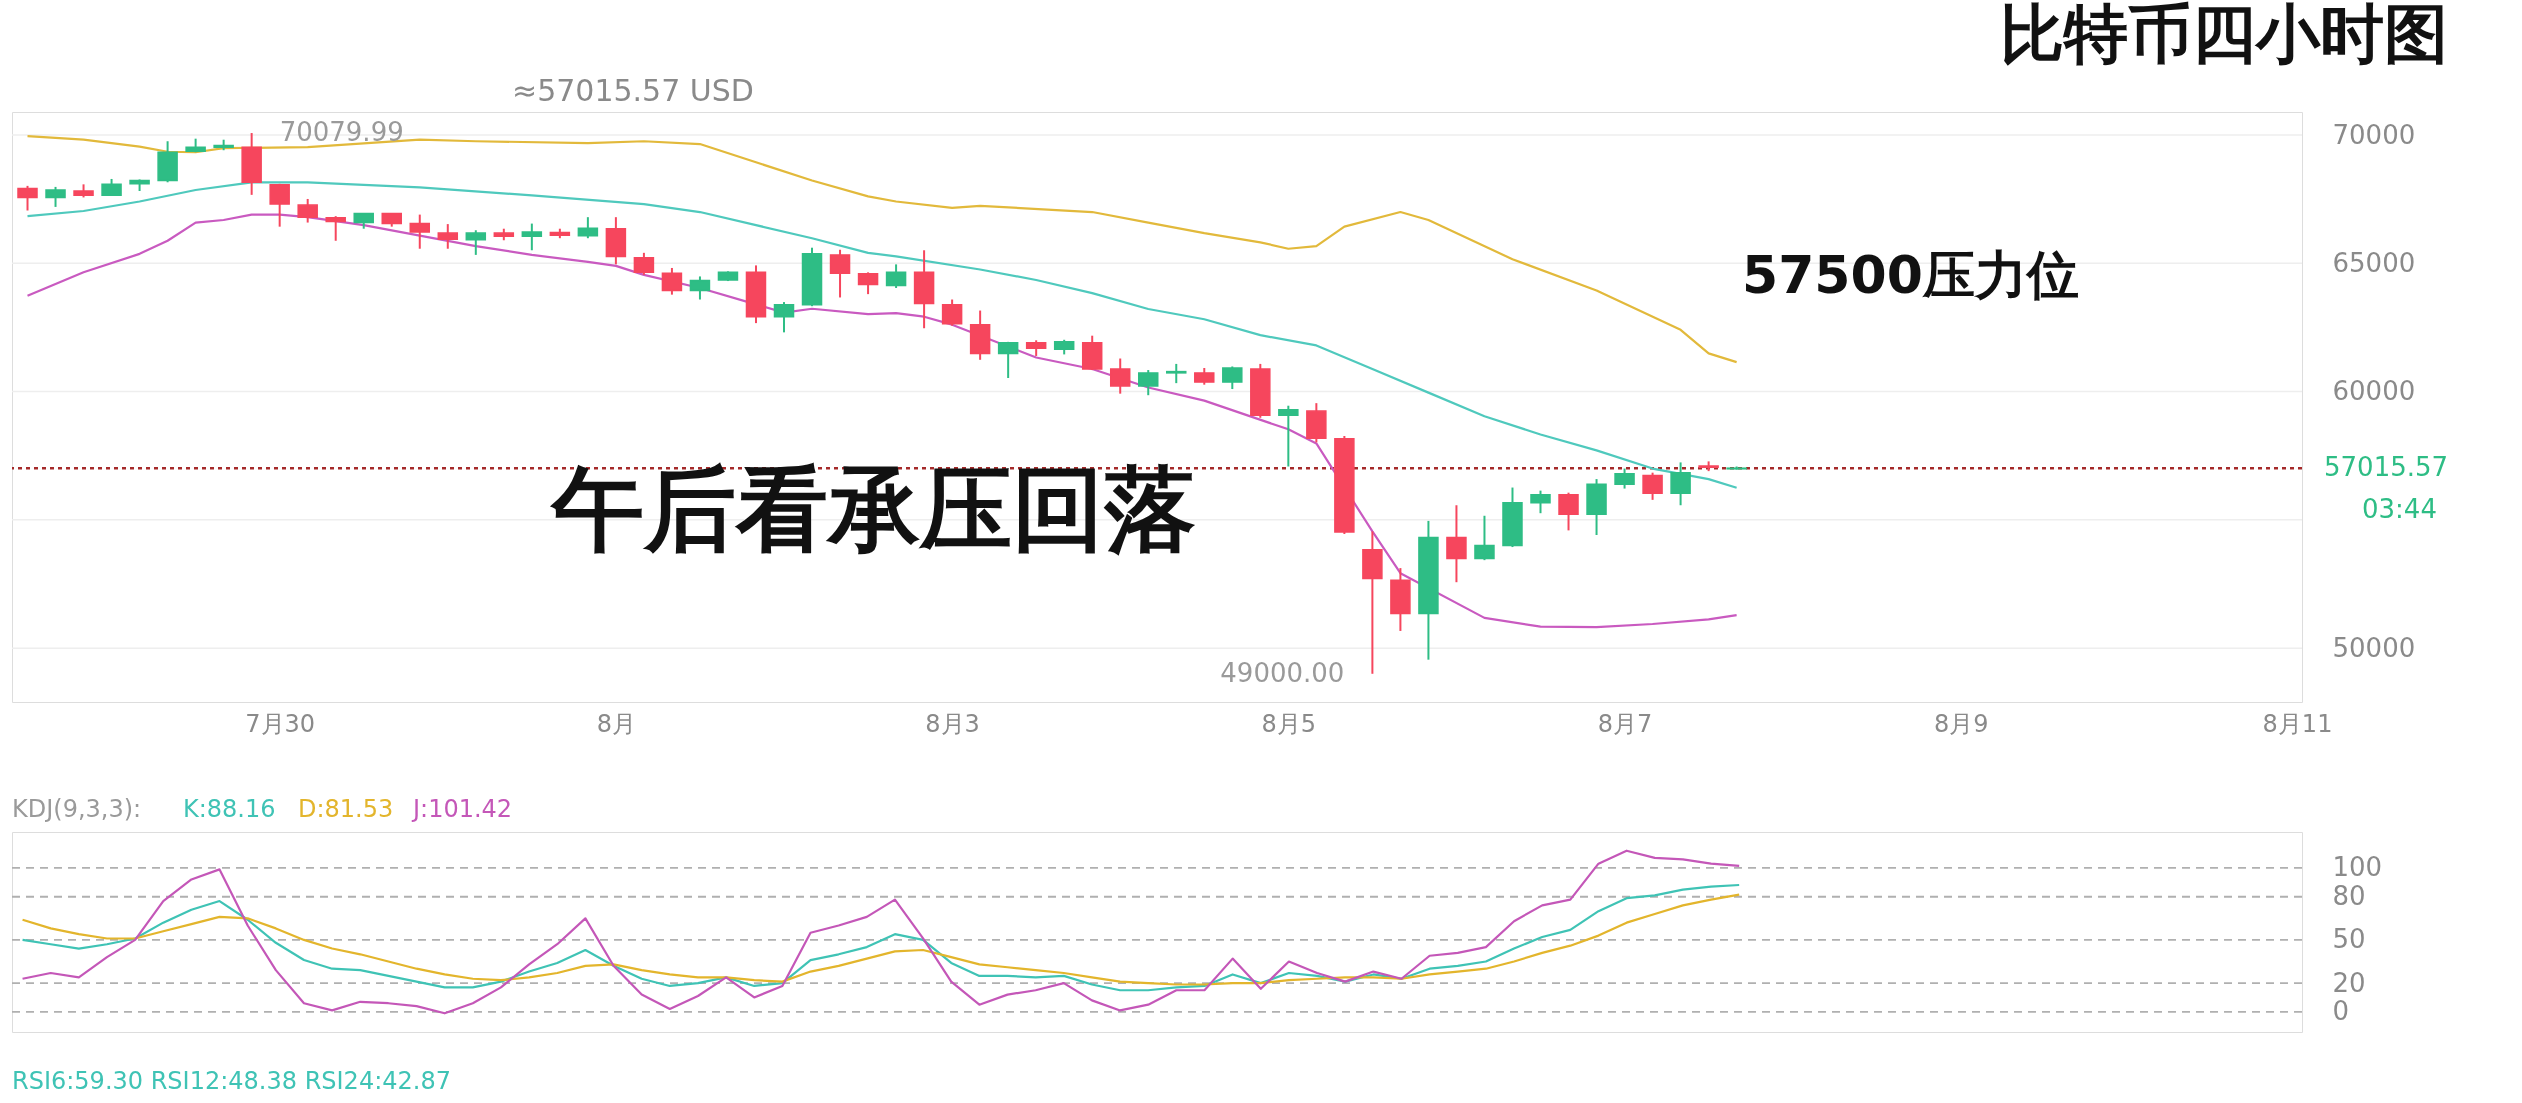  Describe the element at coordinates (229, 809) in the screenshot. I see `text: K:88.16` at that location.